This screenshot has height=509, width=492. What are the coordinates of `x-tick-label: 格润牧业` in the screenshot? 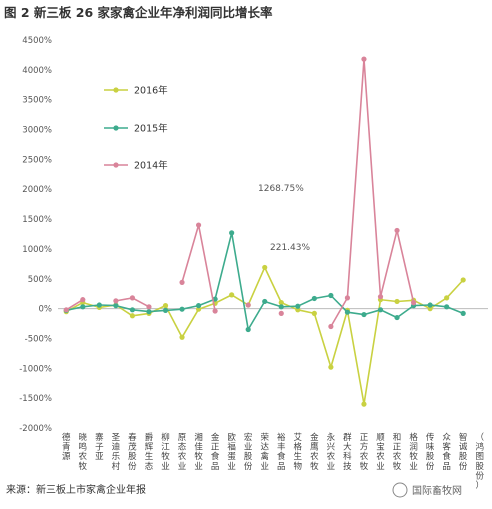 It's located at (413, 452).